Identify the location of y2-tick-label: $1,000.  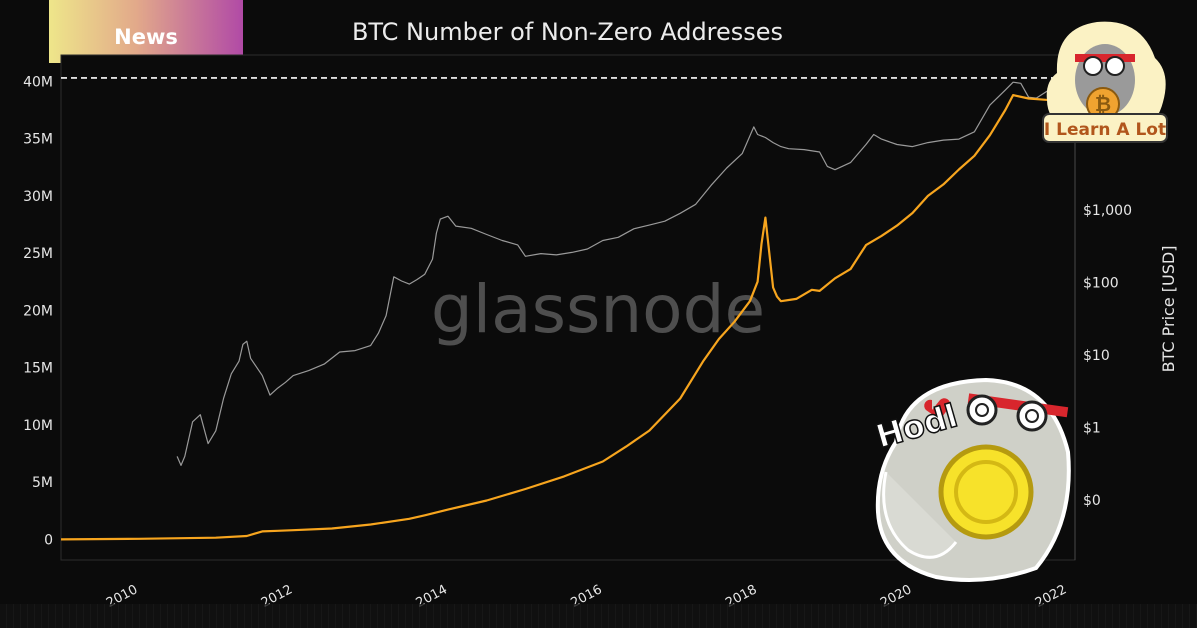
(1107, 211).